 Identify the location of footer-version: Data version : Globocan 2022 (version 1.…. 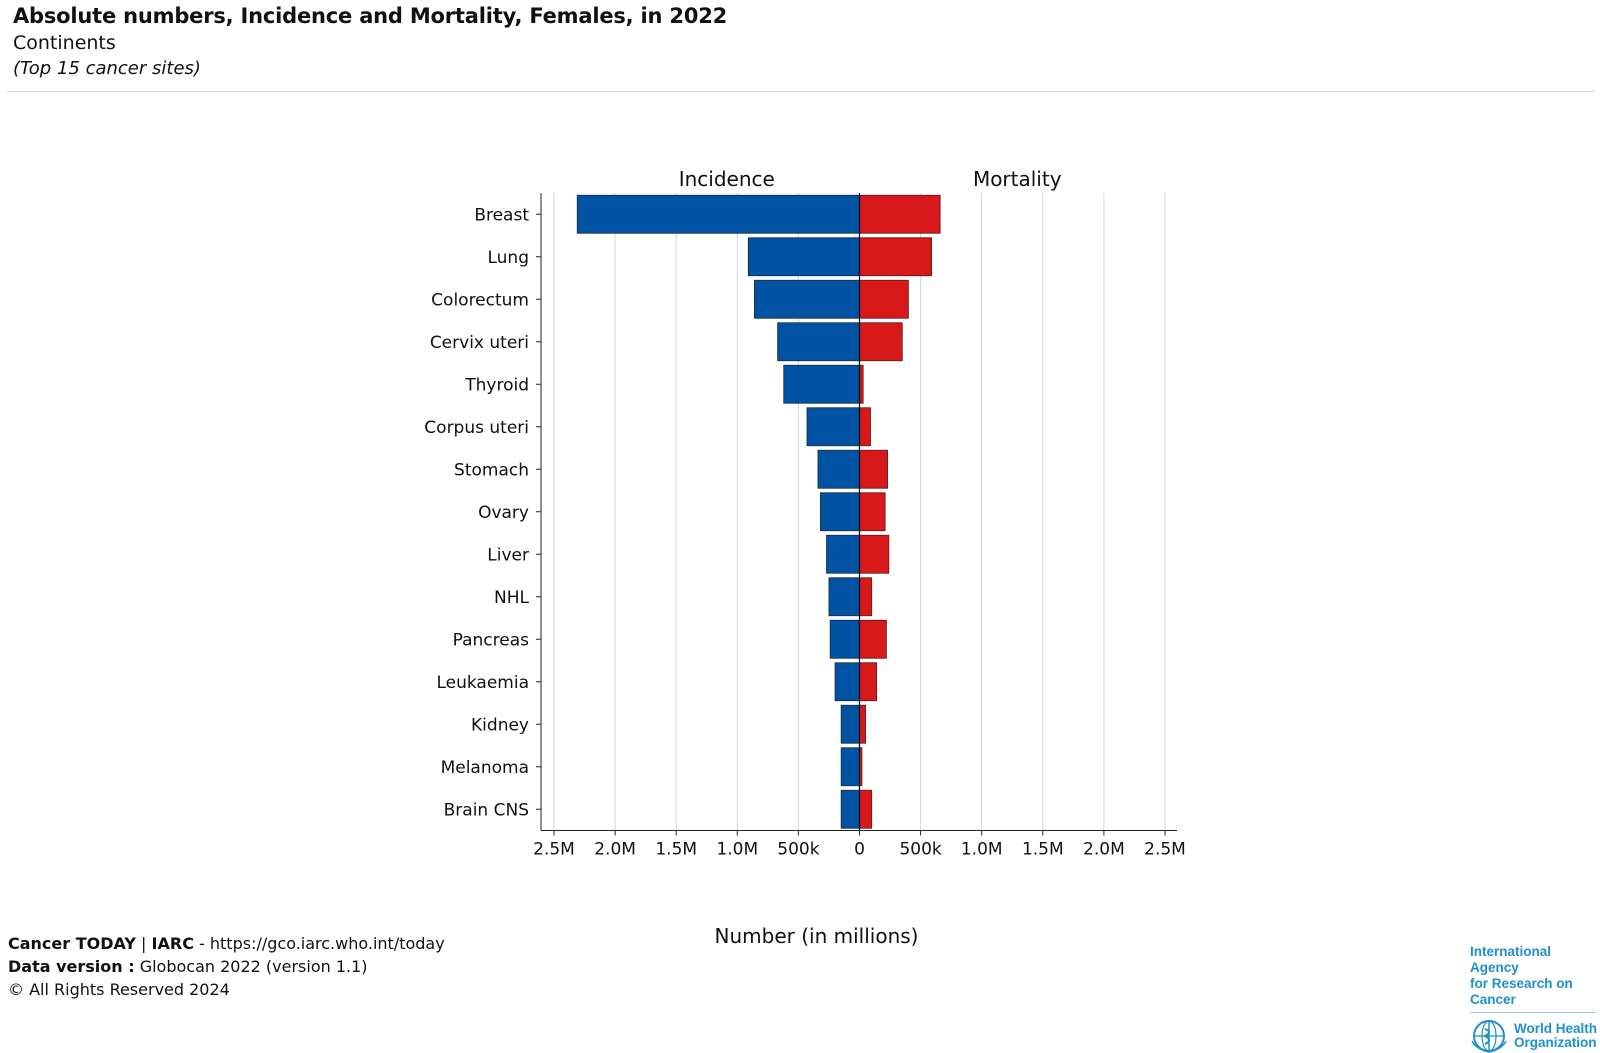
(188, 966).